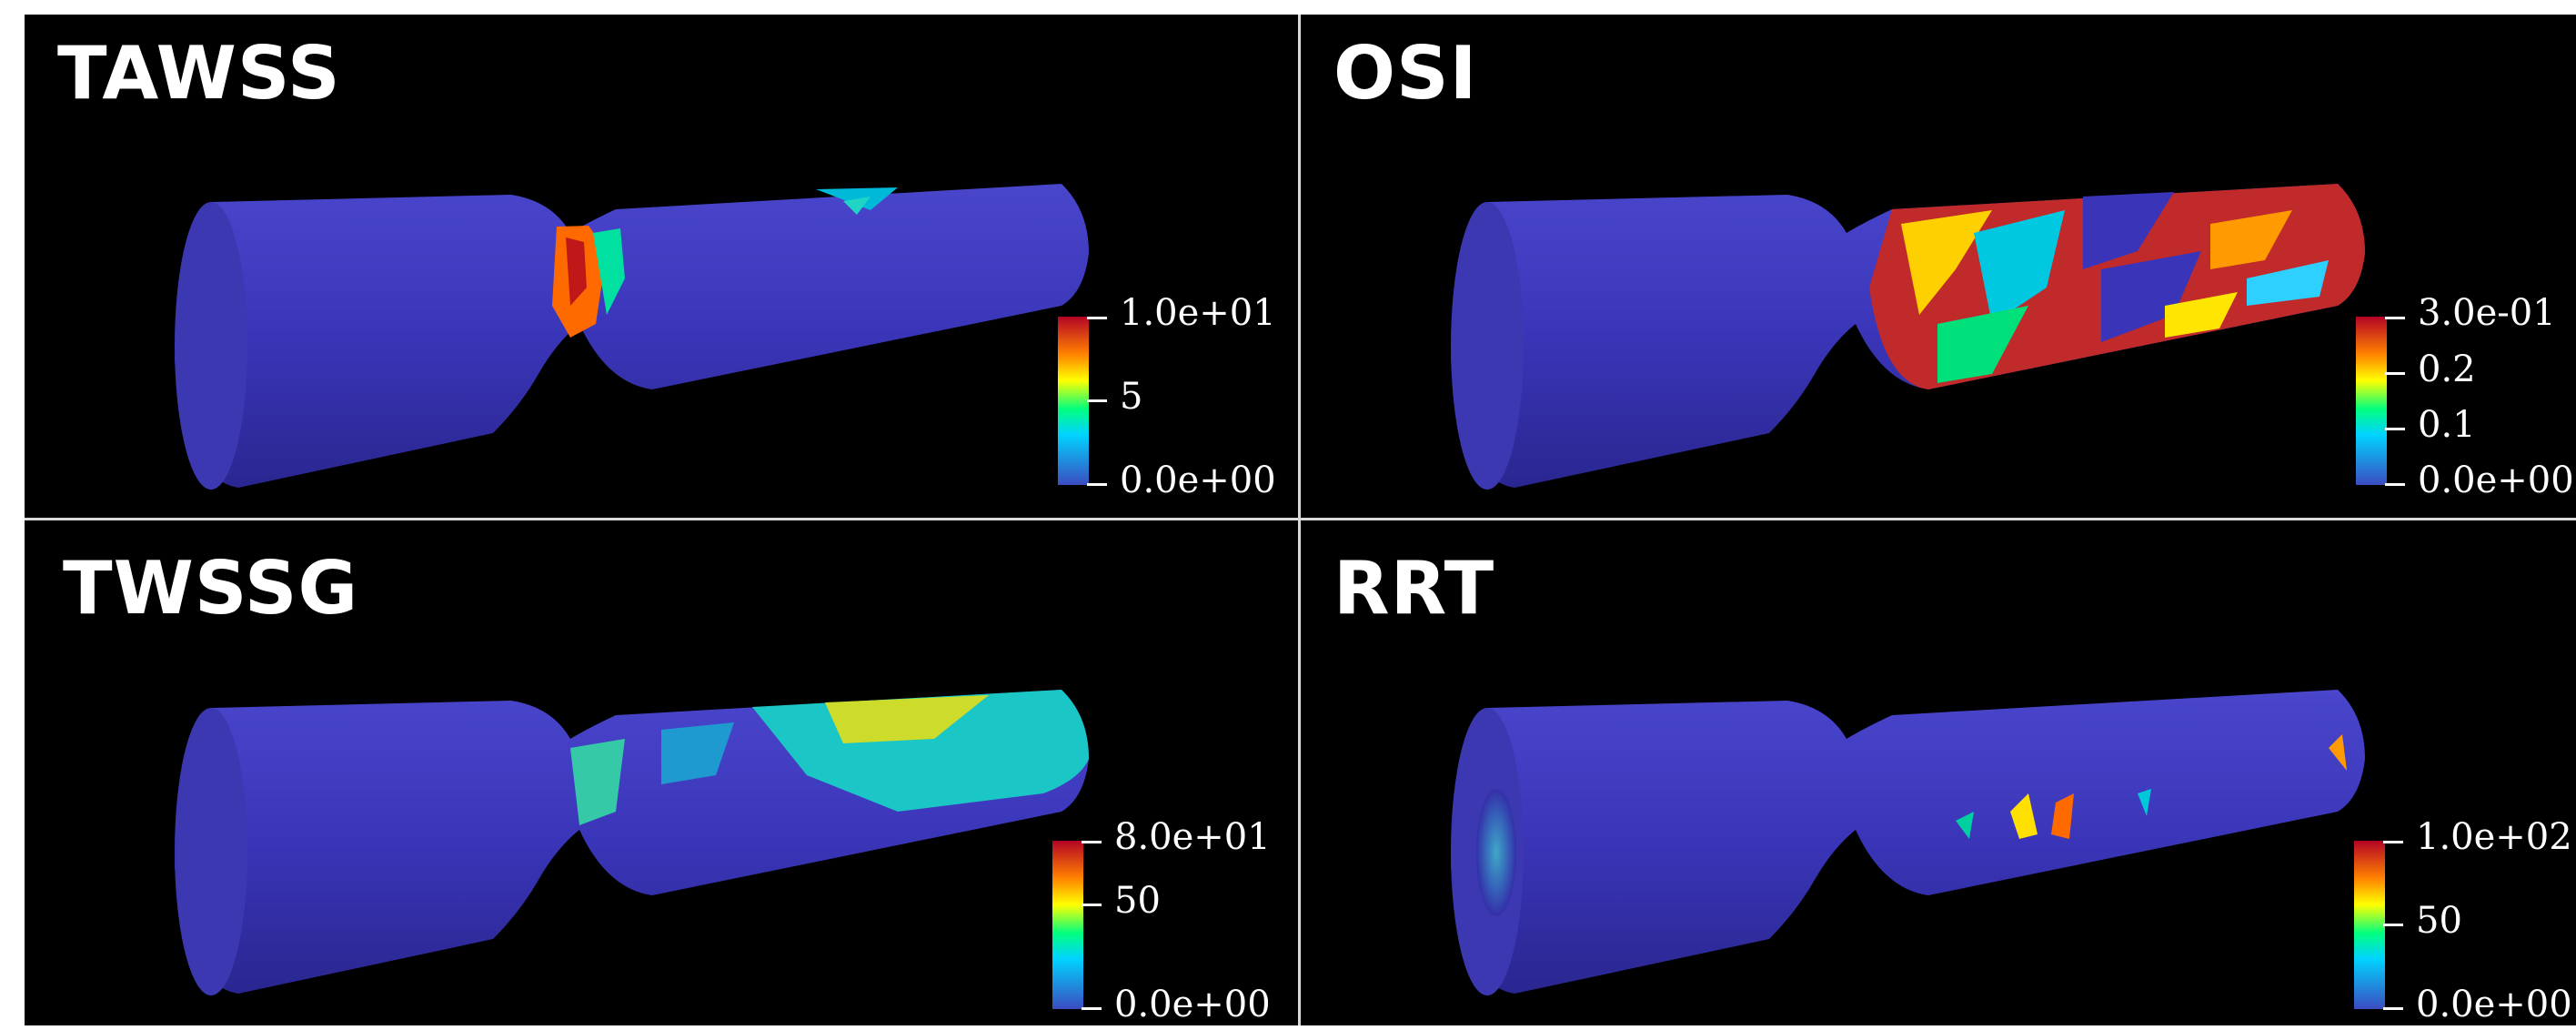  Describe the element at coordinates (2487, 313) in the screenshot. I see `colorbar-max-label: 3.0e-01` at that location.